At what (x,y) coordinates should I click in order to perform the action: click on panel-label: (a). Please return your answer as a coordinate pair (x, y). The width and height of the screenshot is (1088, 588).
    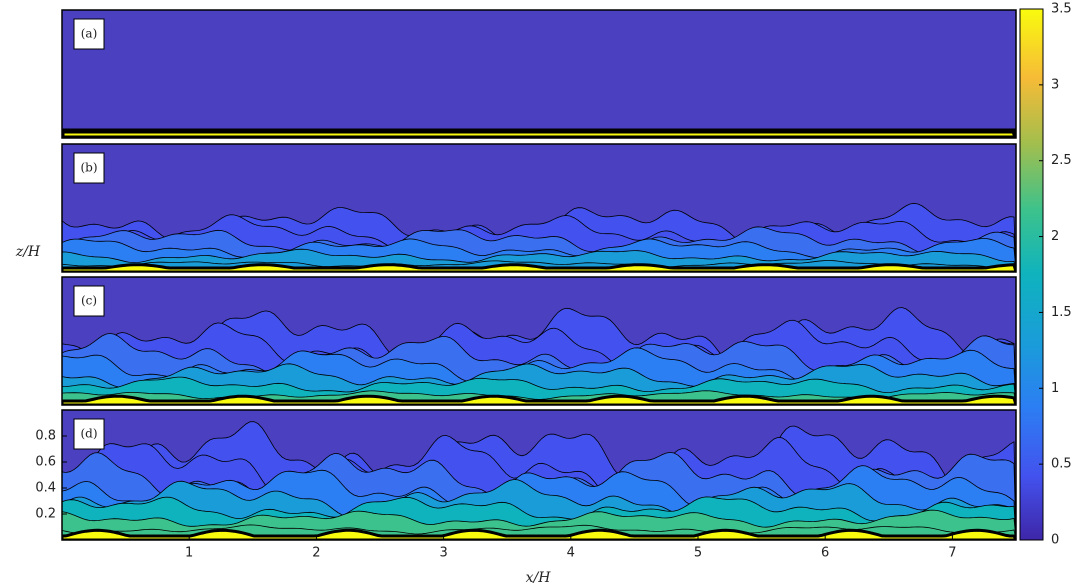
    Looking at the image, I should click on (89, 34).